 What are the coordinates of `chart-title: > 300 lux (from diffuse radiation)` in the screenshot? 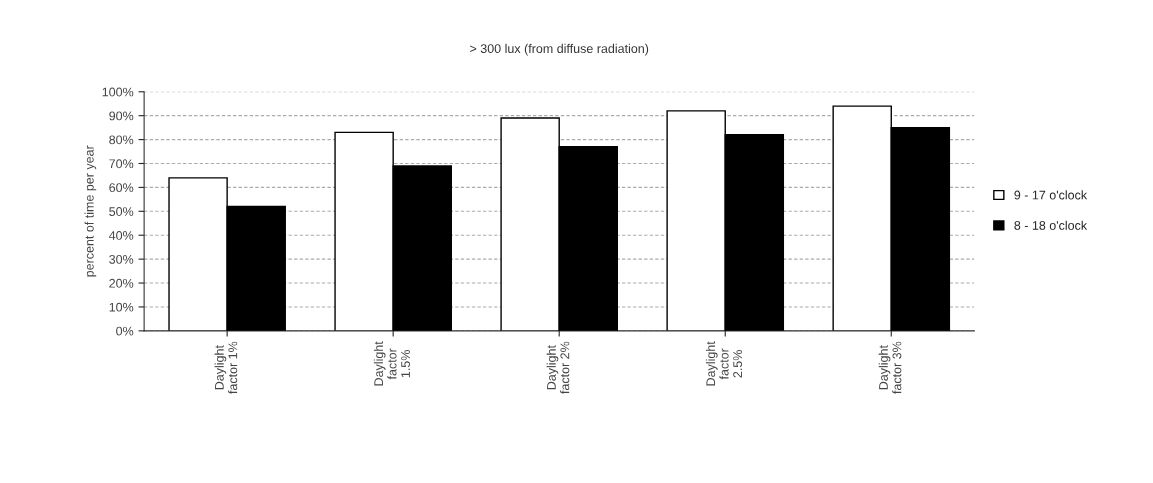 It's located at (559, 49).